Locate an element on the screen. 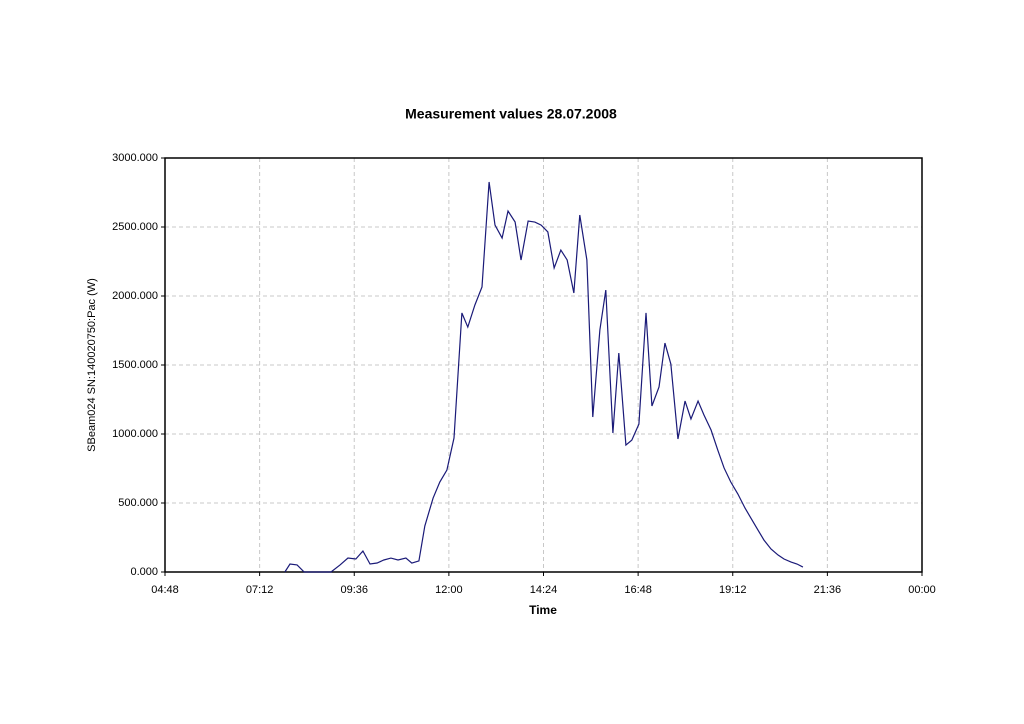  y-tick-label: 2500.000 is located at coordinates (135, 227).